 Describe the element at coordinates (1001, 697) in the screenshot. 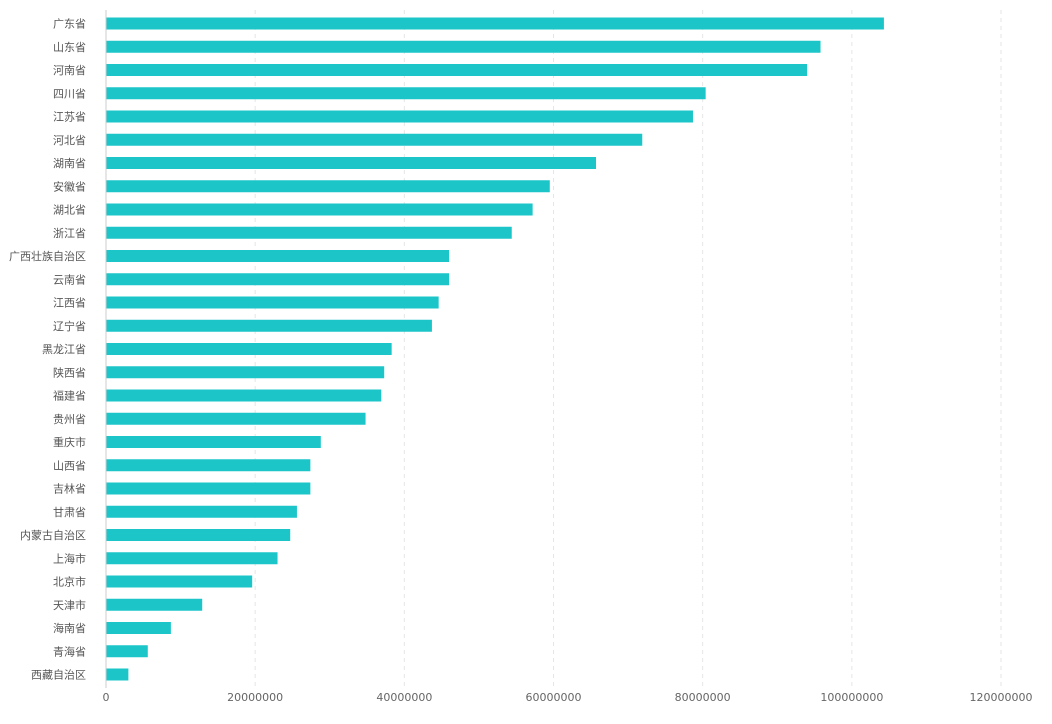

I see `x-tick-label: 120000000` at that location.